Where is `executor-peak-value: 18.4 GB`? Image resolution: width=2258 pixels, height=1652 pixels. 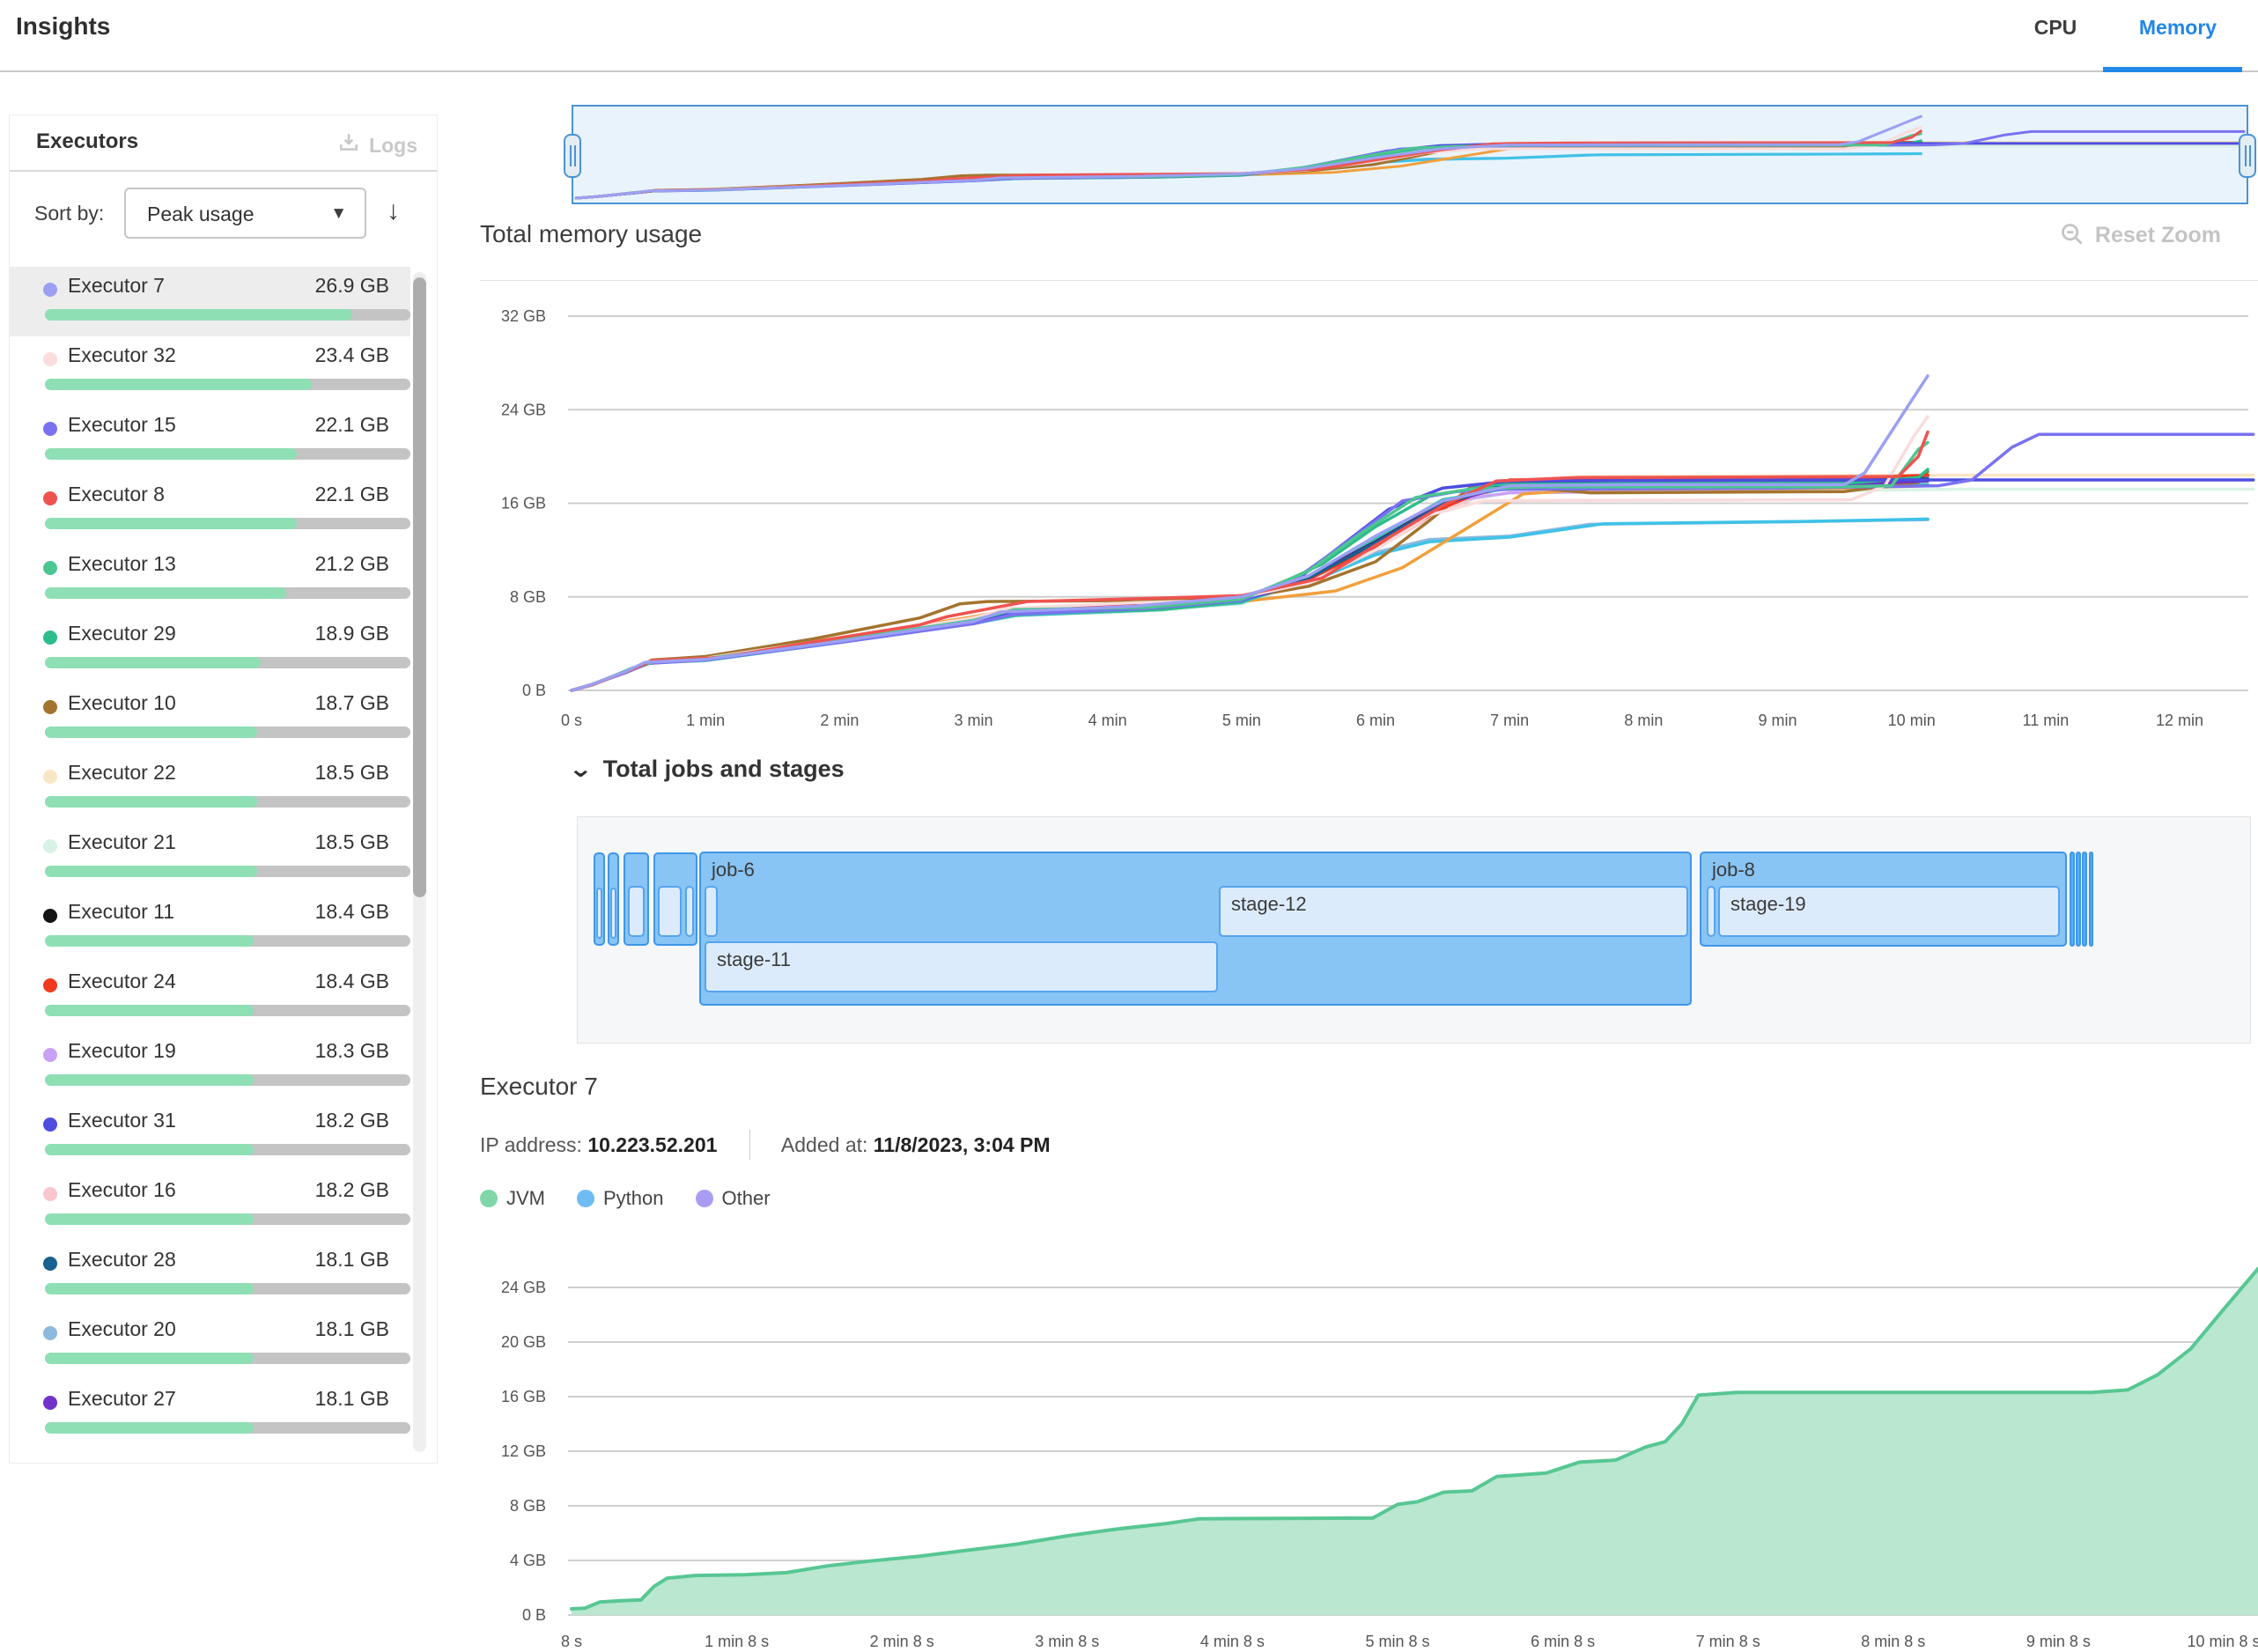 executor-peak-value: 18.4 GB is located at coordinates (351, 912).